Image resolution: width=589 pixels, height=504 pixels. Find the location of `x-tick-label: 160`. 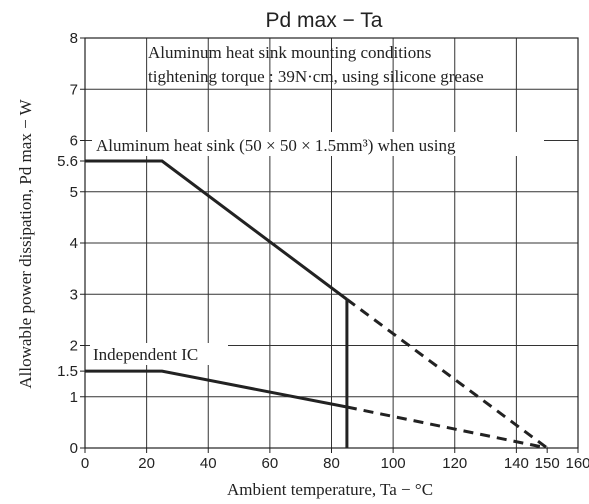

x-tick-label: 160 is located at coordinates (577, 463).